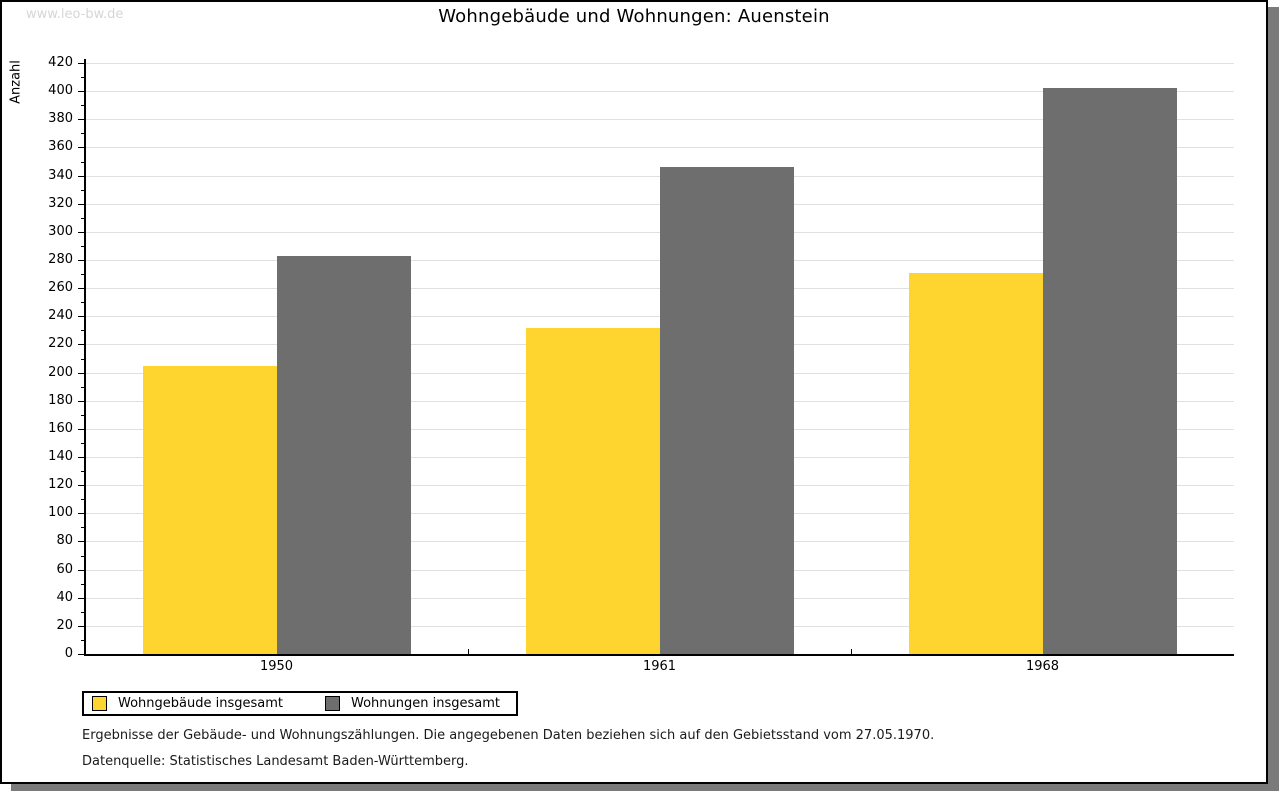  Describe the element at coordinates (60, 147) in the screenshot. I see `y-axis-tick-label: 360` at that location.